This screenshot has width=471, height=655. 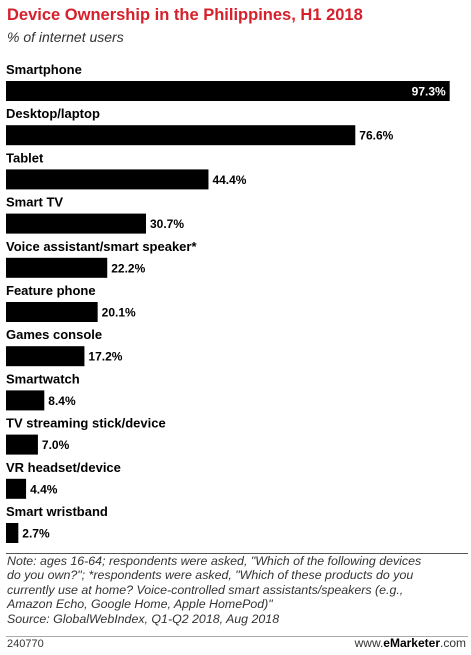 What do you see at coordinates (369, 643) in the screenshot?
I see `brand-prefix: www.` at bounding box center [369, 643].